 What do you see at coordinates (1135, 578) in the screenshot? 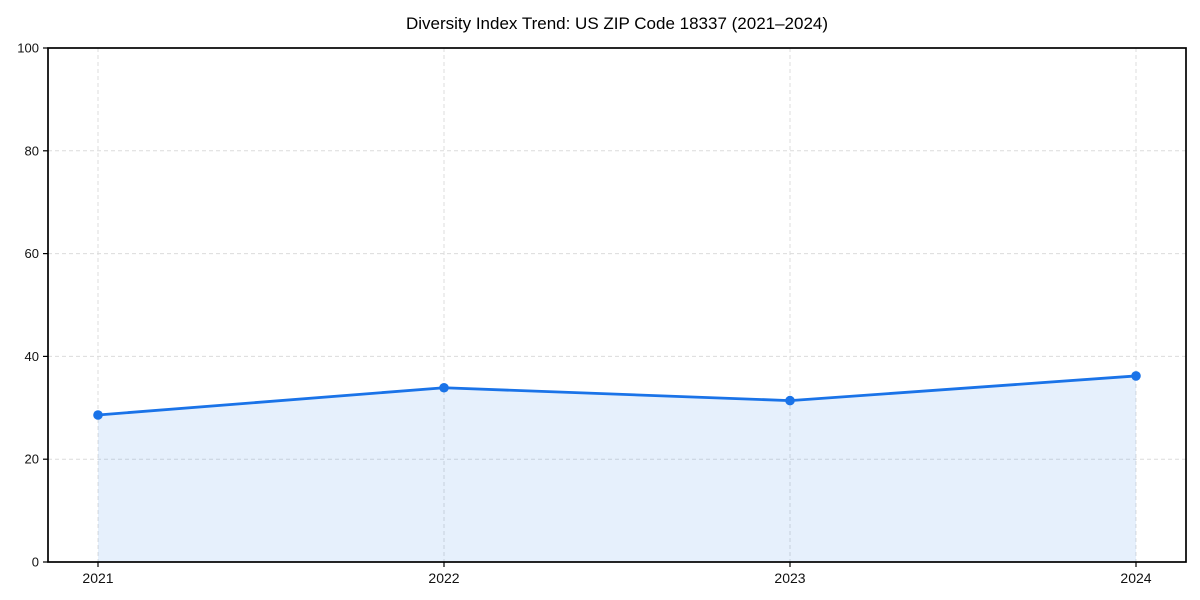
I see `x-tick-label: 2024` at bounding box center [1135, 578].